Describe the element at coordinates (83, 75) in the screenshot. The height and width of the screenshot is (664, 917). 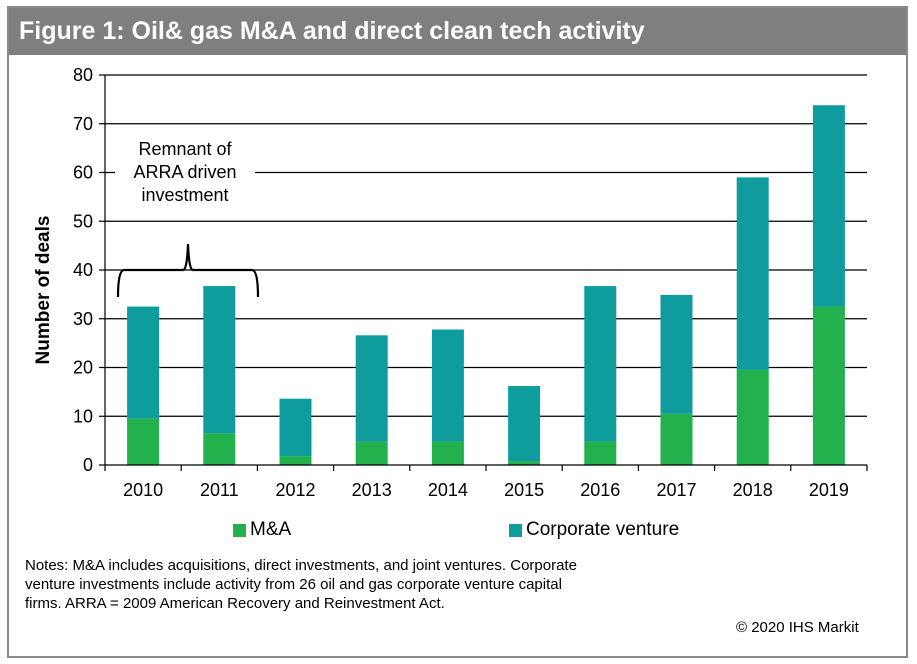
I see `y-tick-label: 80` at that location.